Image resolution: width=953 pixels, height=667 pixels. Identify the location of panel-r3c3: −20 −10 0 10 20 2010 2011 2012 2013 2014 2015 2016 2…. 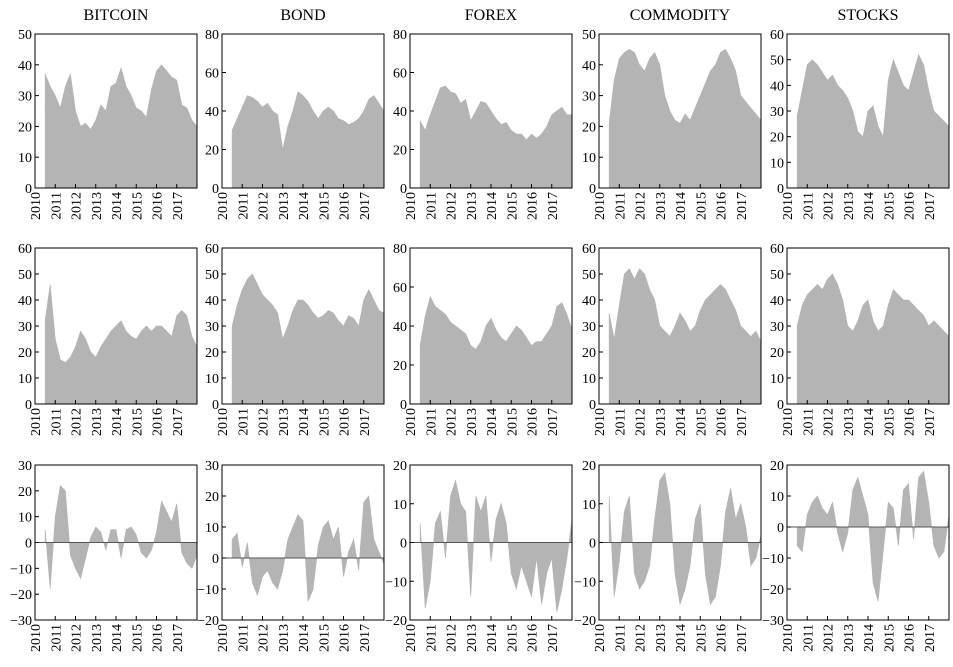
(479, 555).